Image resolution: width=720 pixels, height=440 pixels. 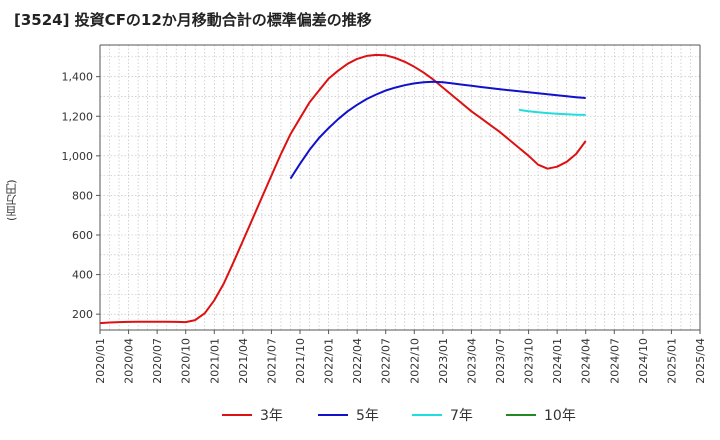 What do you see at coordinates (300, 361) in the screenshot?
I see `x-tick-label: 2021/10` at bounding box center [300, 361].